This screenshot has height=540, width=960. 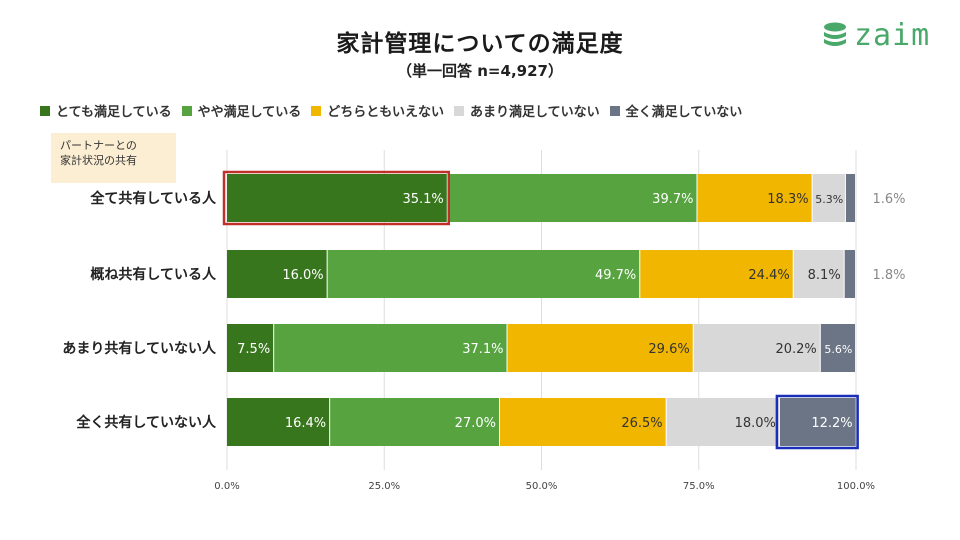 I want to click on x-tick-label: 100.0%, so click(x=856, y=486).